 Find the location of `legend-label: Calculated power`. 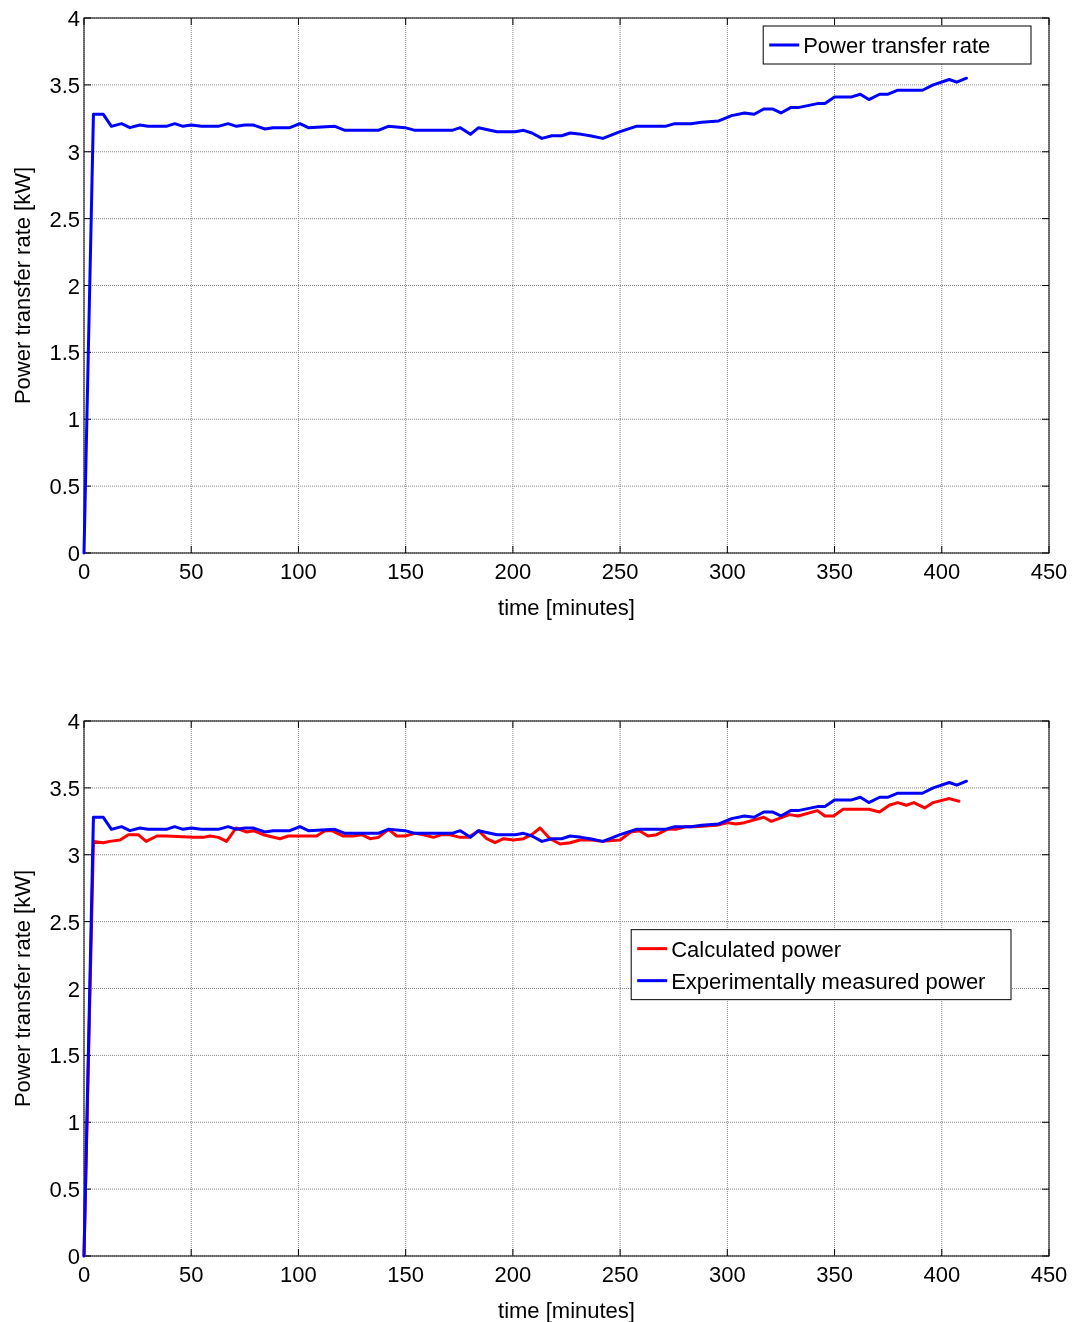

legend-label: Calculated power is located at coordinates (756, 949).